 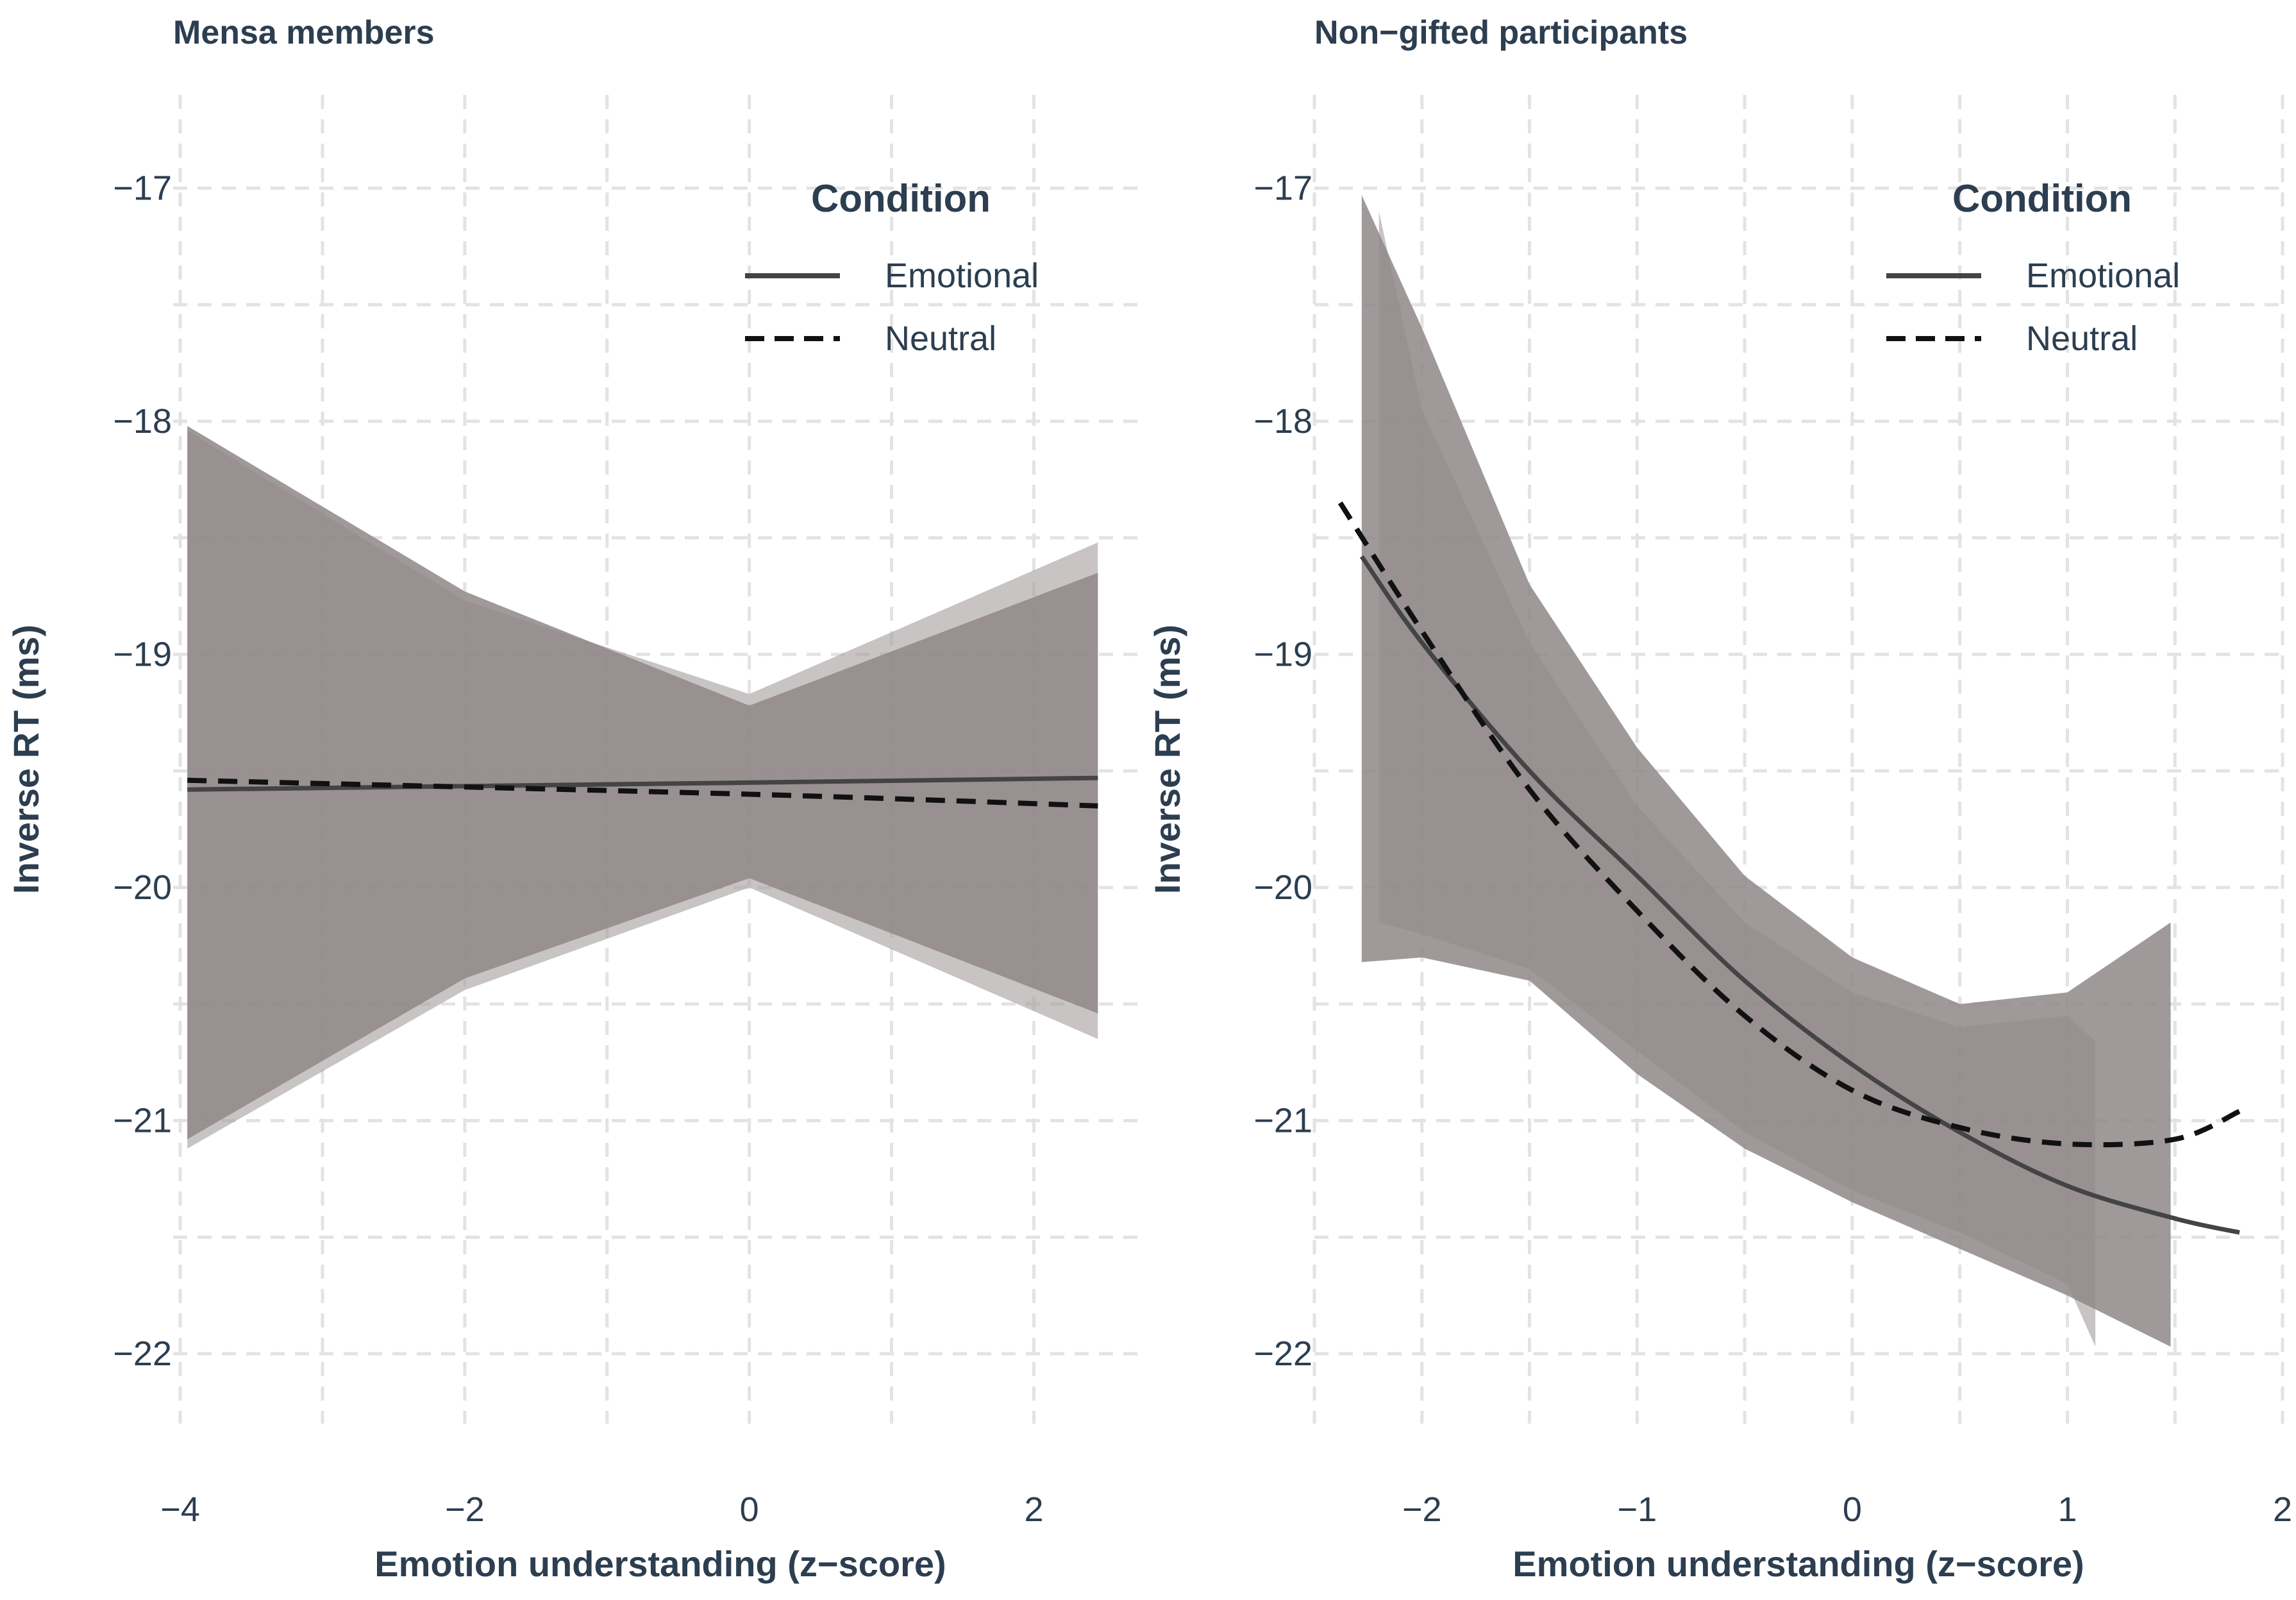 I want to click on x-tick-label: −1, so click(x=1637, y=1509).